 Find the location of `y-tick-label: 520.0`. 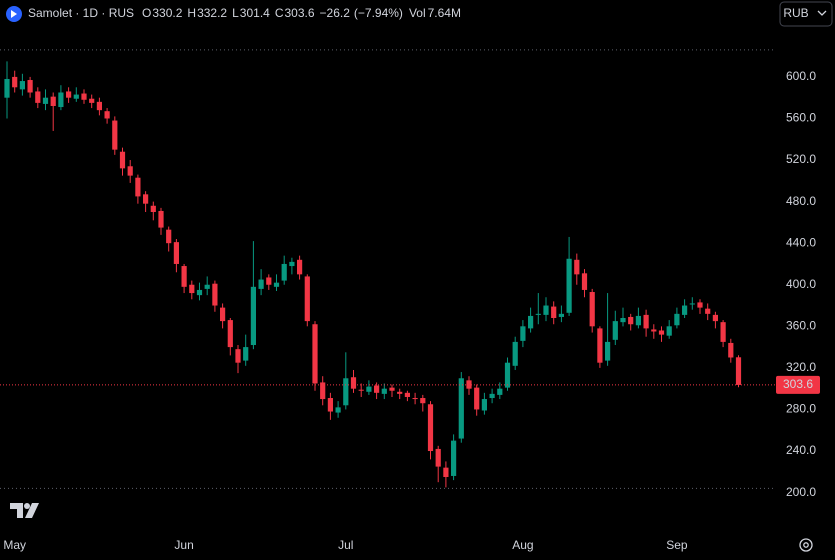

y-tick-label: 520.0 is located at coordinates (801, 159).